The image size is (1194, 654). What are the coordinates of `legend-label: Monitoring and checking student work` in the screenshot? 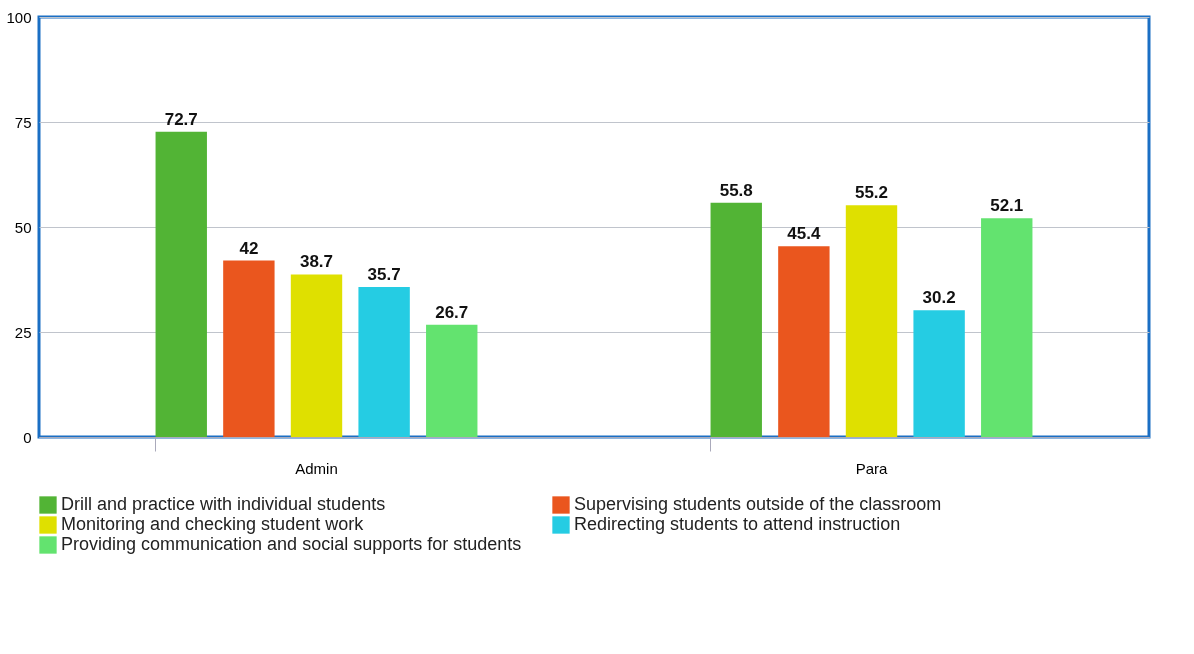 It's located at (213, 524).